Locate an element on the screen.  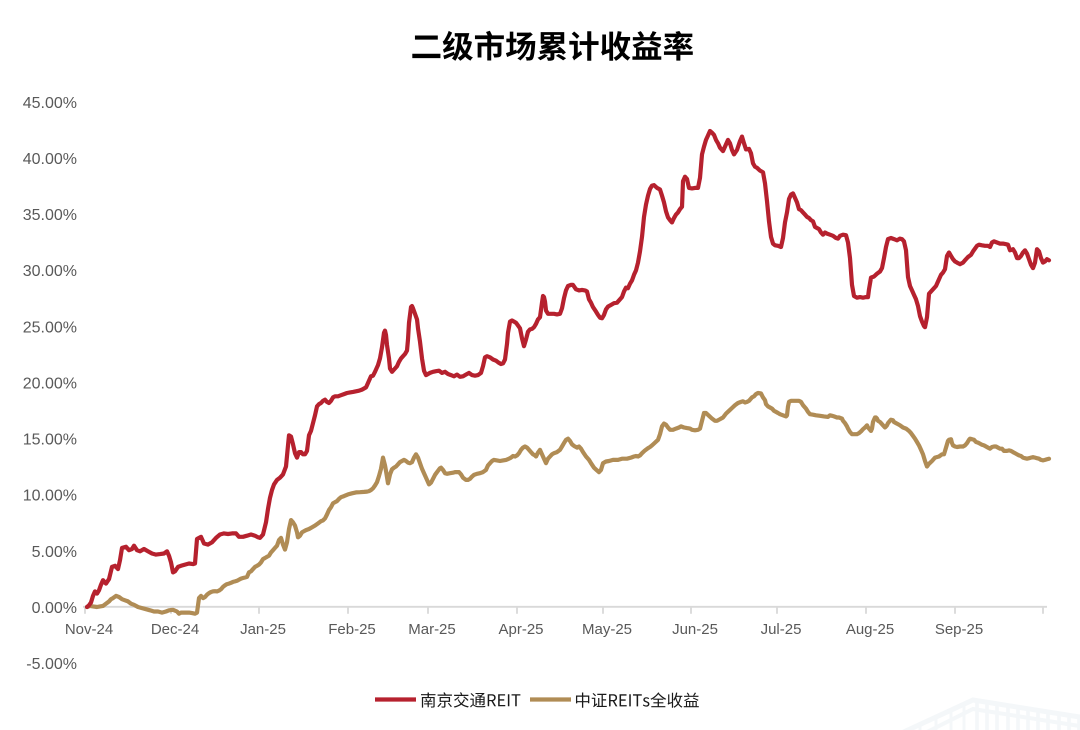
svg-text: Jul-25 is located at coordinates (781, 629).